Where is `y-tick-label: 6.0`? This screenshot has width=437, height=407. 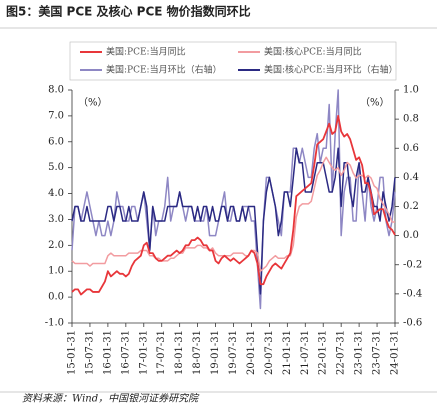
y-tick-label: 6.0 is located at coordinates (56, 141).